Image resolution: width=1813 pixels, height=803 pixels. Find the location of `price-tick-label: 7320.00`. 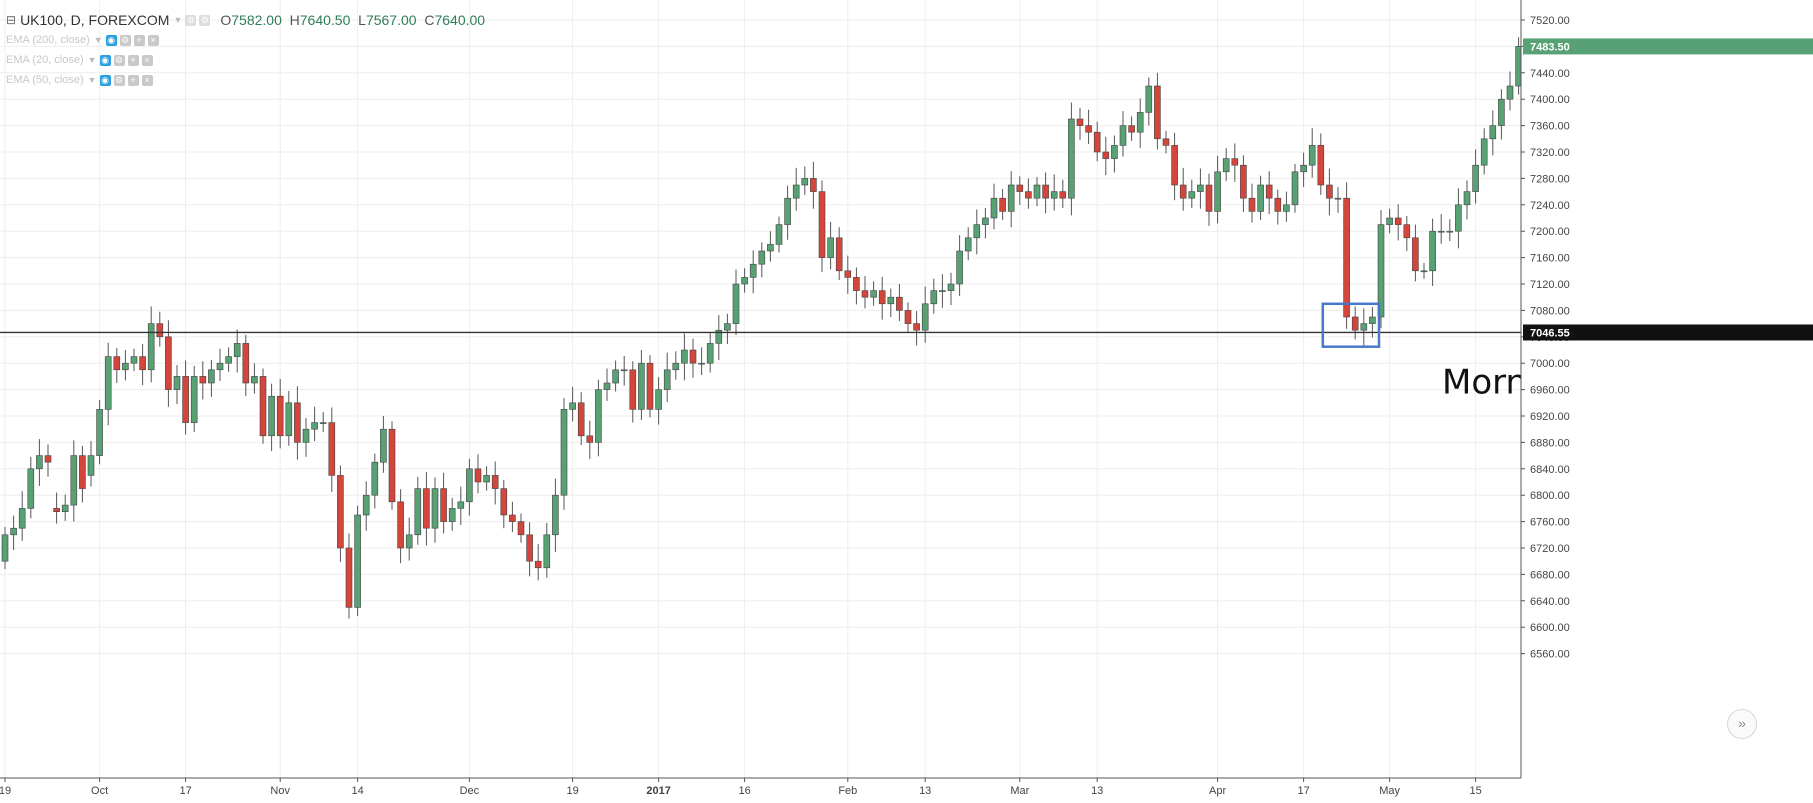

price-tick-label: 7320.00 is located at coordinates (1550, 153).